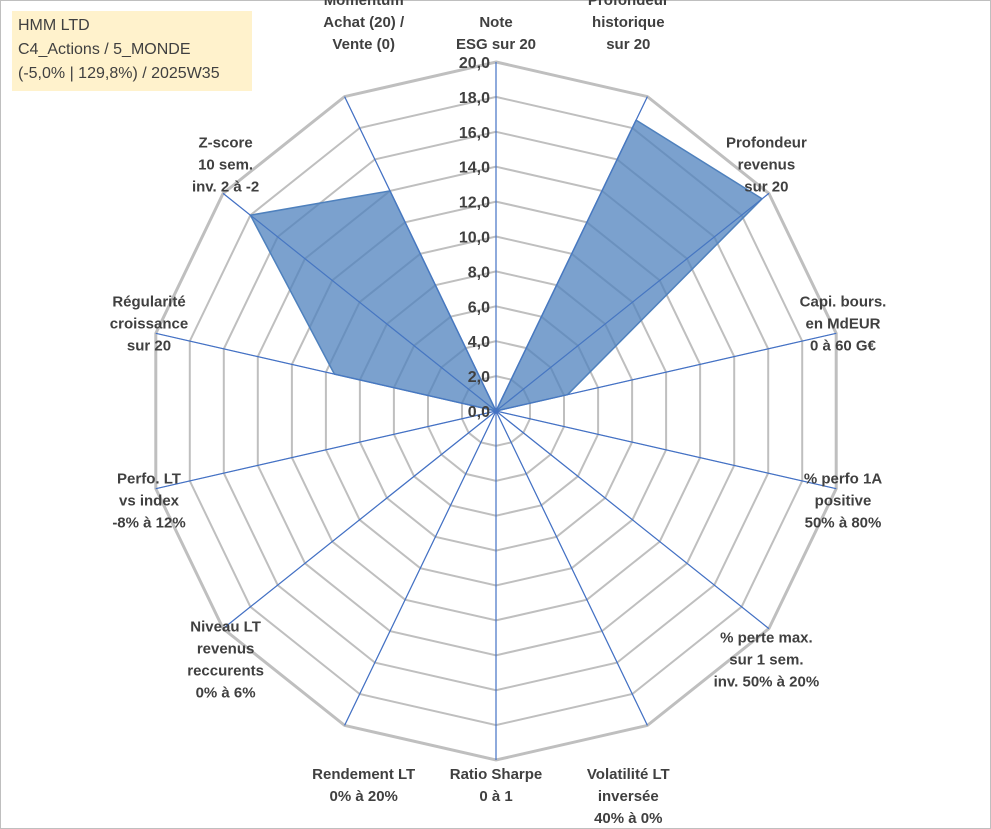 The height and width of the screenshot is (829, 991). I want to click on axis-label-line: vs index, so click(149, 500).